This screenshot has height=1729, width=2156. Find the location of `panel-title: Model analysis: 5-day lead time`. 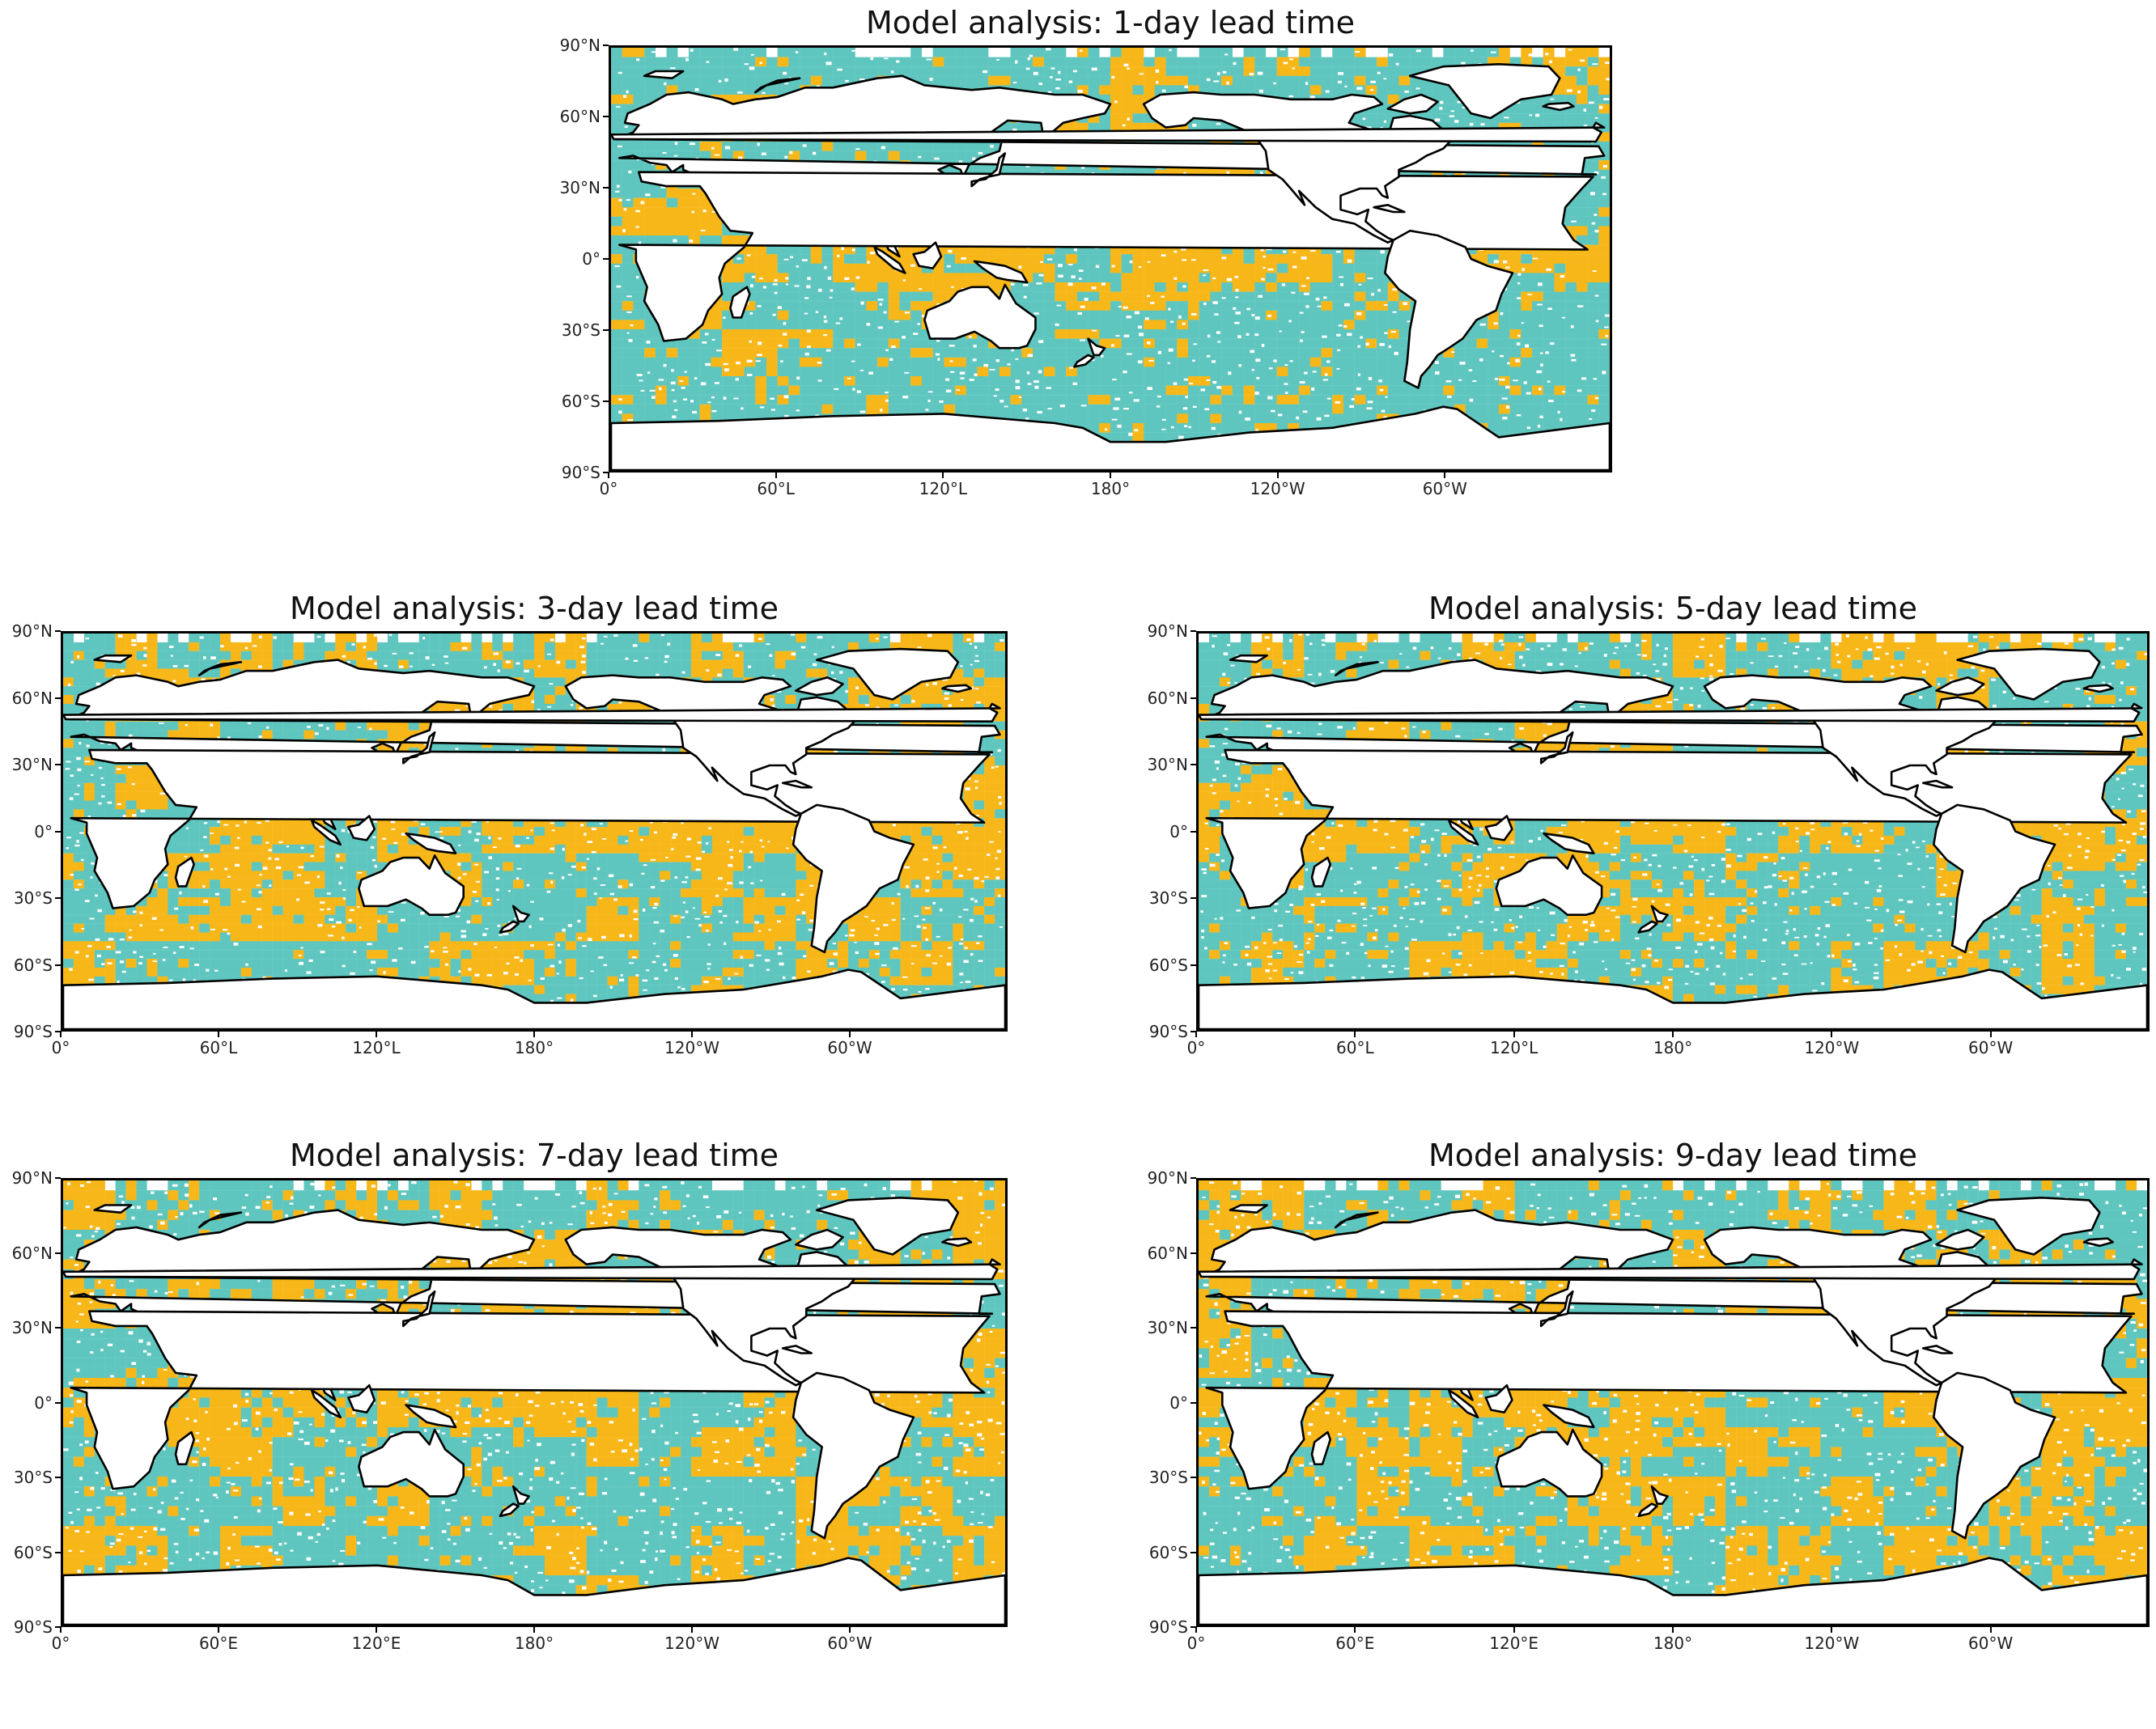

panel-title: Model analysis: 5-day lead time is located at coordinates (1673, 608).